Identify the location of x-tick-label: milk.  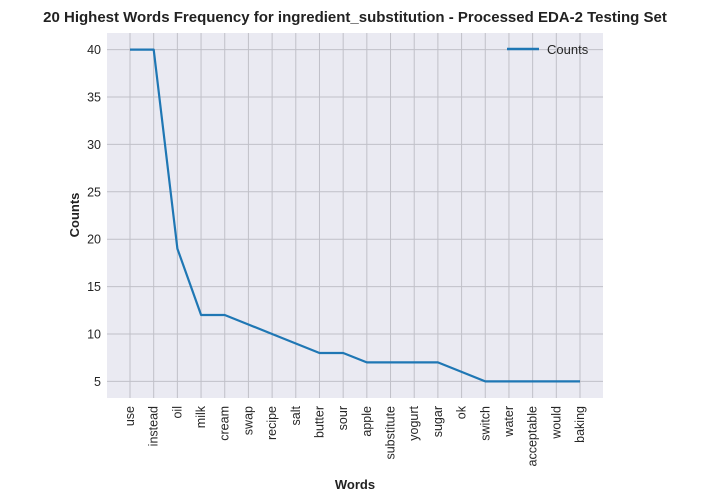
(201, 416).